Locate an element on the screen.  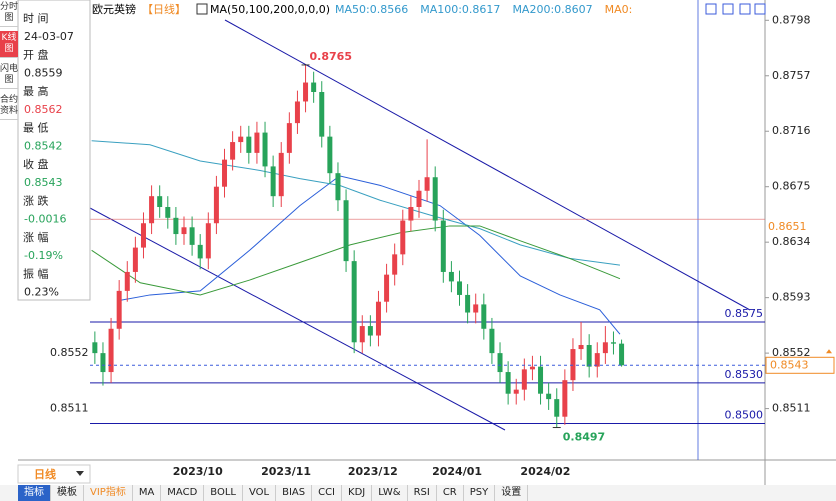
y-tick-label: 0.8552 is located at coordinates (791, 352).